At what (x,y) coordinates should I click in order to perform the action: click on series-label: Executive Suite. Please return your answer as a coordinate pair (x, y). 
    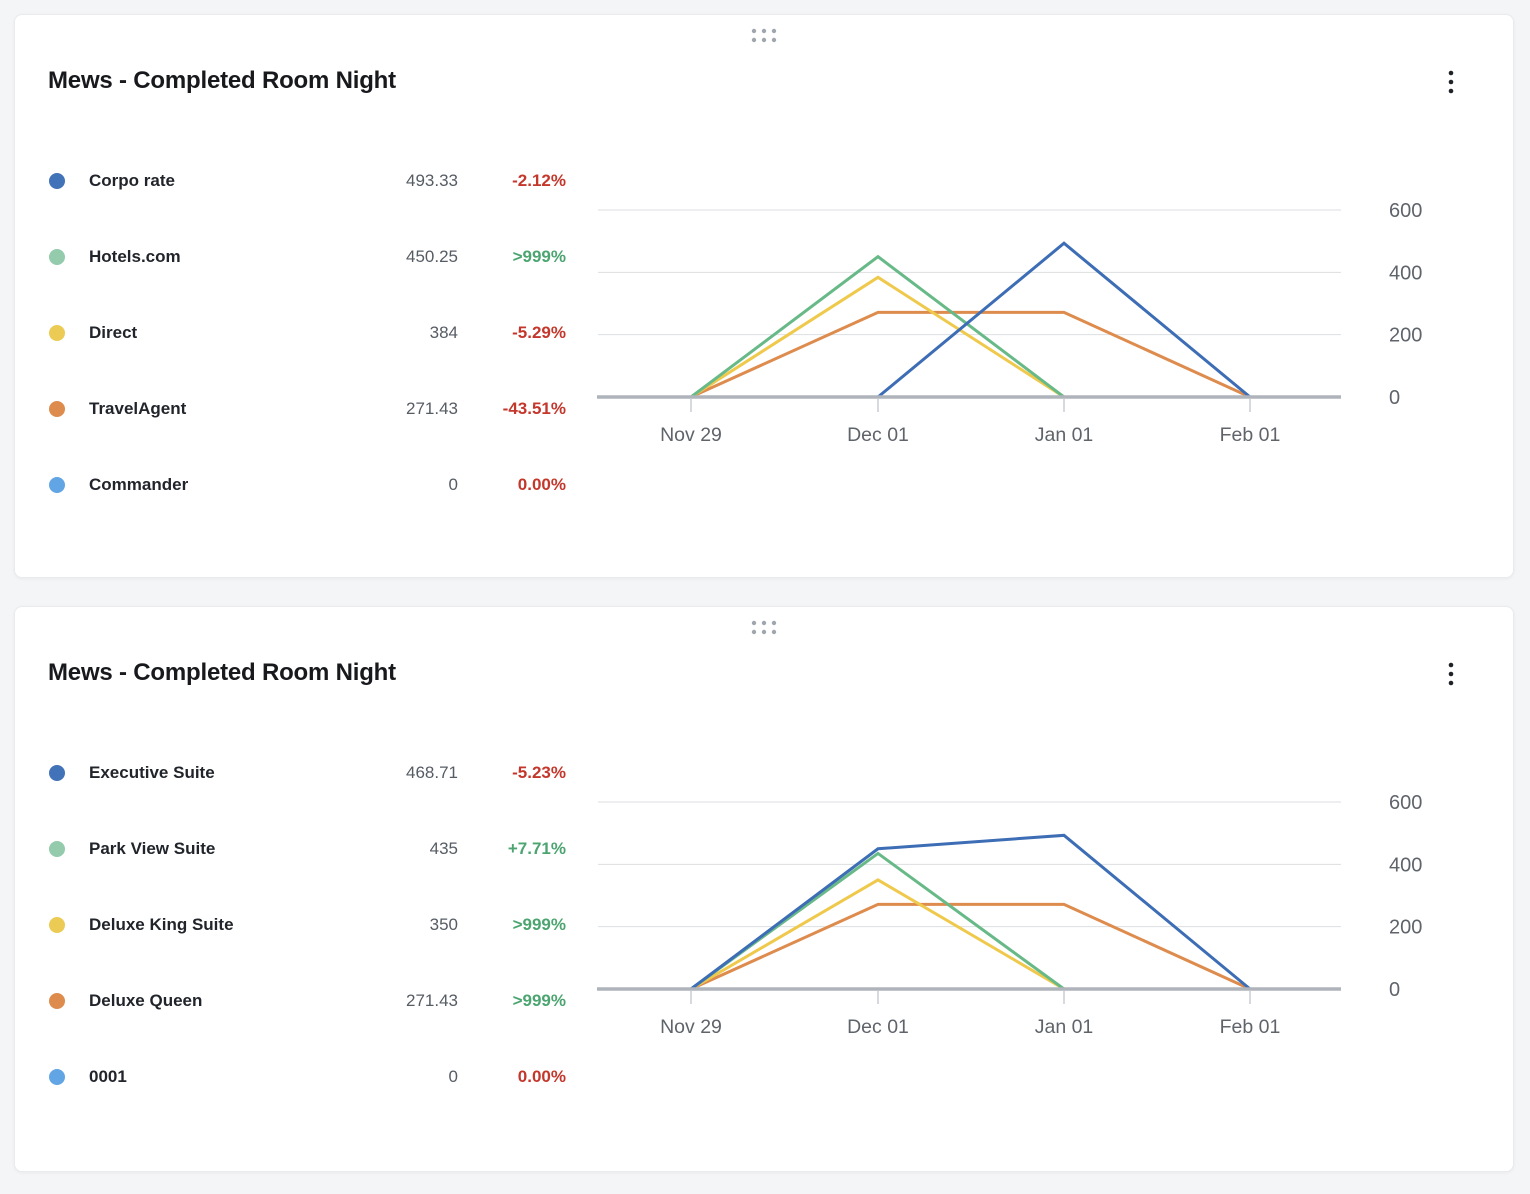
    Looking at the image, I should click on (152, 772).